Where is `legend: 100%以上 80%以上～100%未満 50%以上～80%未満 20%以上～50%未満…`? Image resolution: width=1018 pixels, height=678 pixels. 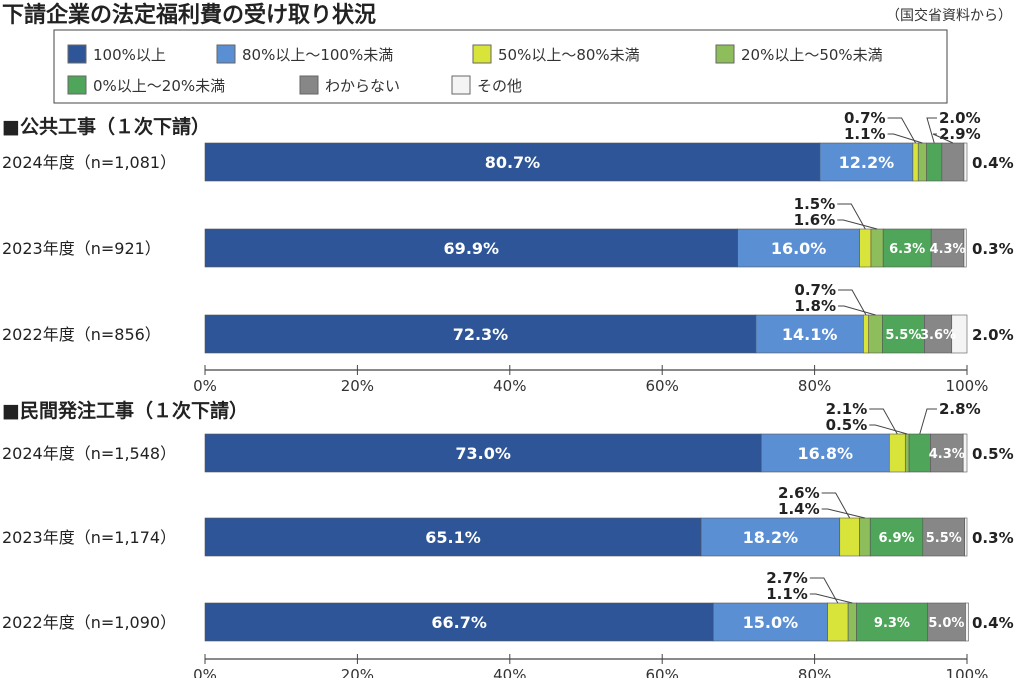 legend: 100%以上 80%以上～100%未満 50%以上～80%未満 20%以上～50%未満… is located at coordinates (475, 69).